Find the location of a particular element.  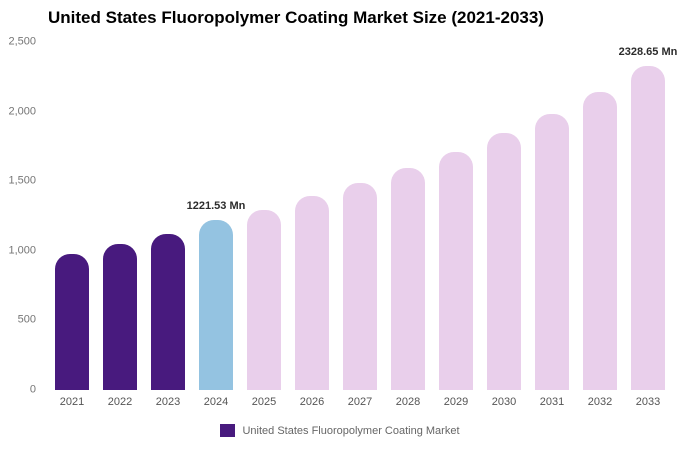

bar-slot-2025 is located at coordinates (264, 216).